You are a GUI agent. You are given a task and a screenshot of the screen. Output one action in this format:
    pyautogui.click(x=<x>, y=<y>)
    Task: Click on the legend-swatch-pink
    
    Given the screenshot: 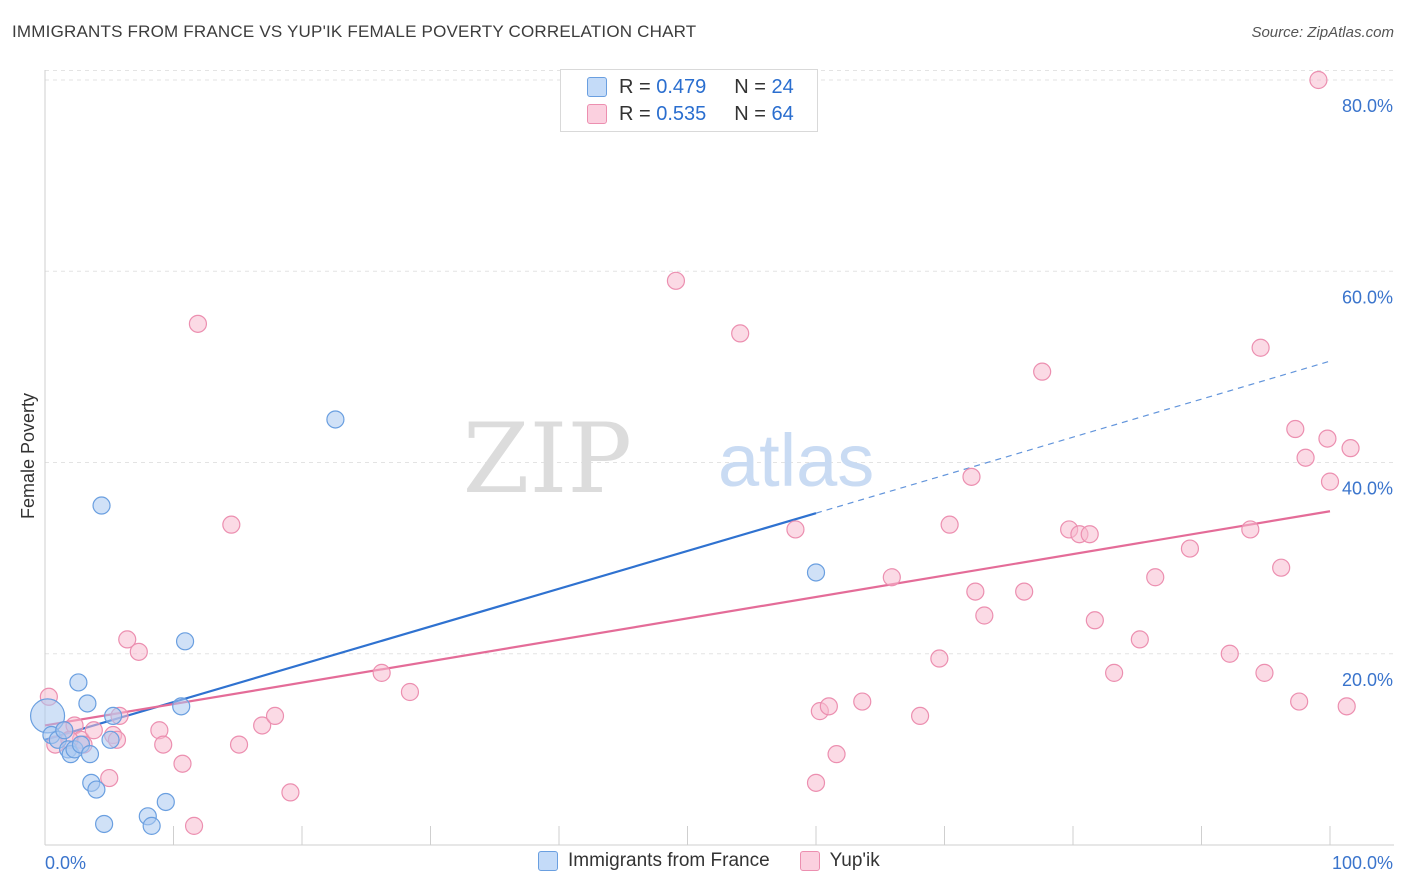 What is the action you would take?
    pyautogui.click(x=597, y=114)
    